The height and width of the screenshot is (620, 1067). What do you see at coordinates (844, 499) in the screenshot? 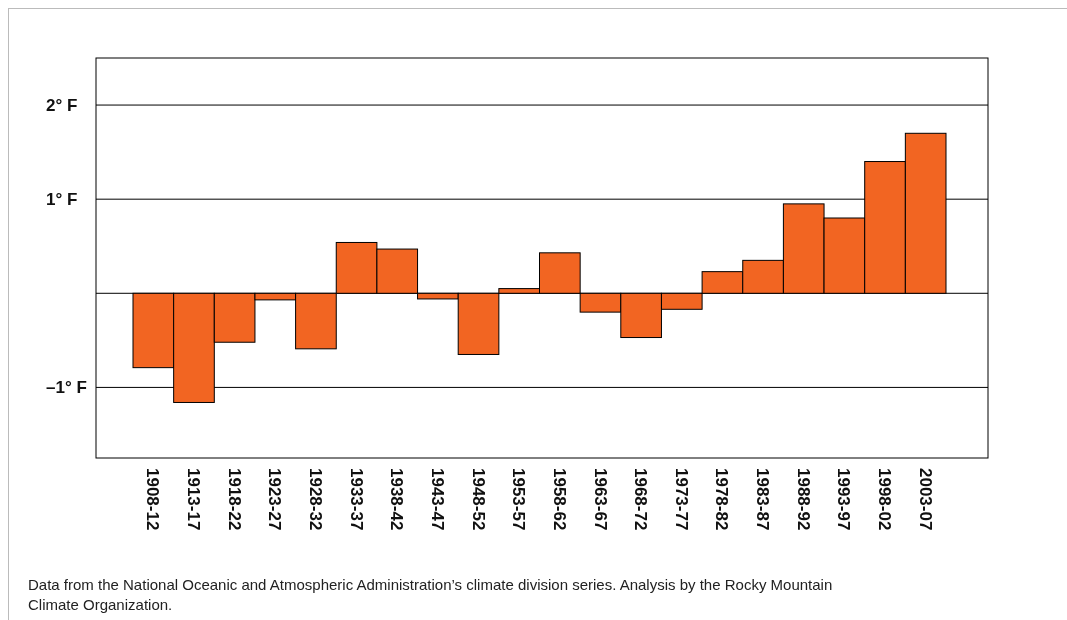
I see `x-tick-label: 1993-97` at bounding box center [844, 499].